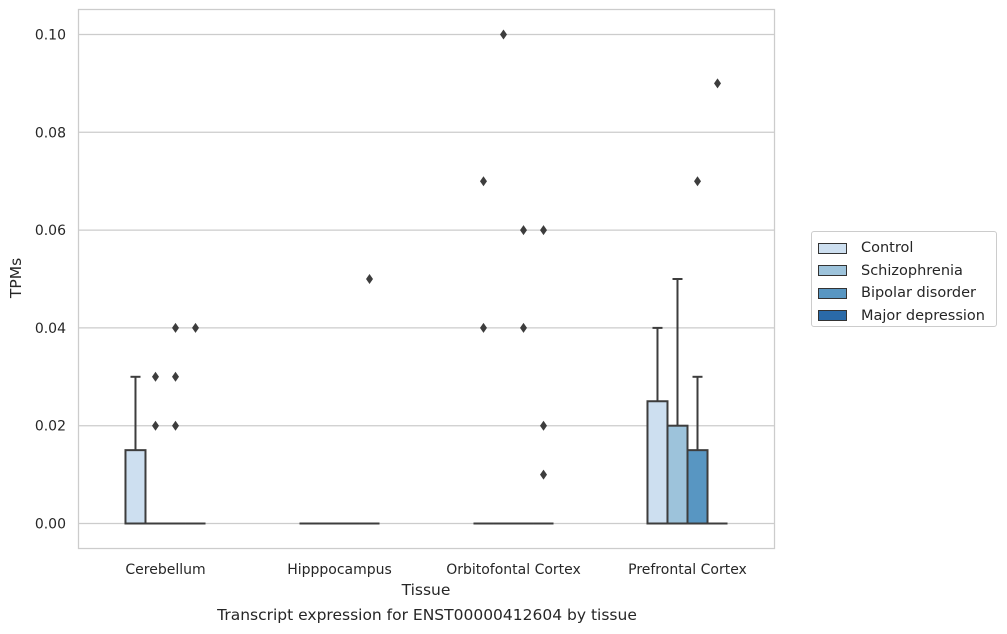 The width and height of the screenshot is (1007, 634). Describe the element at coordinates (912, 270) in the screenshot. I see `legend-label-schizophrenia: Schizophrenia` at that location.